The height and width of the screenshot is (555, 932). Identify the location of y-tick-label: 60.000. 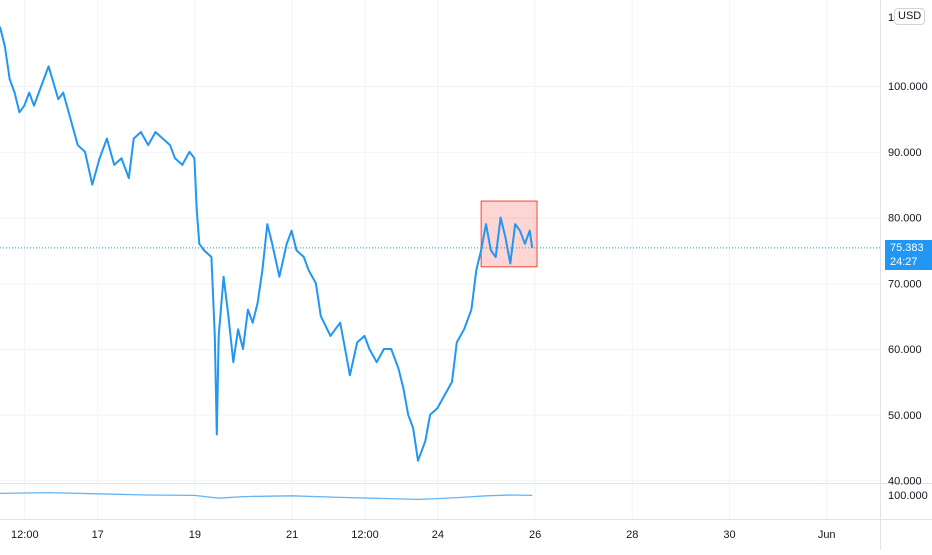
(905, 350).